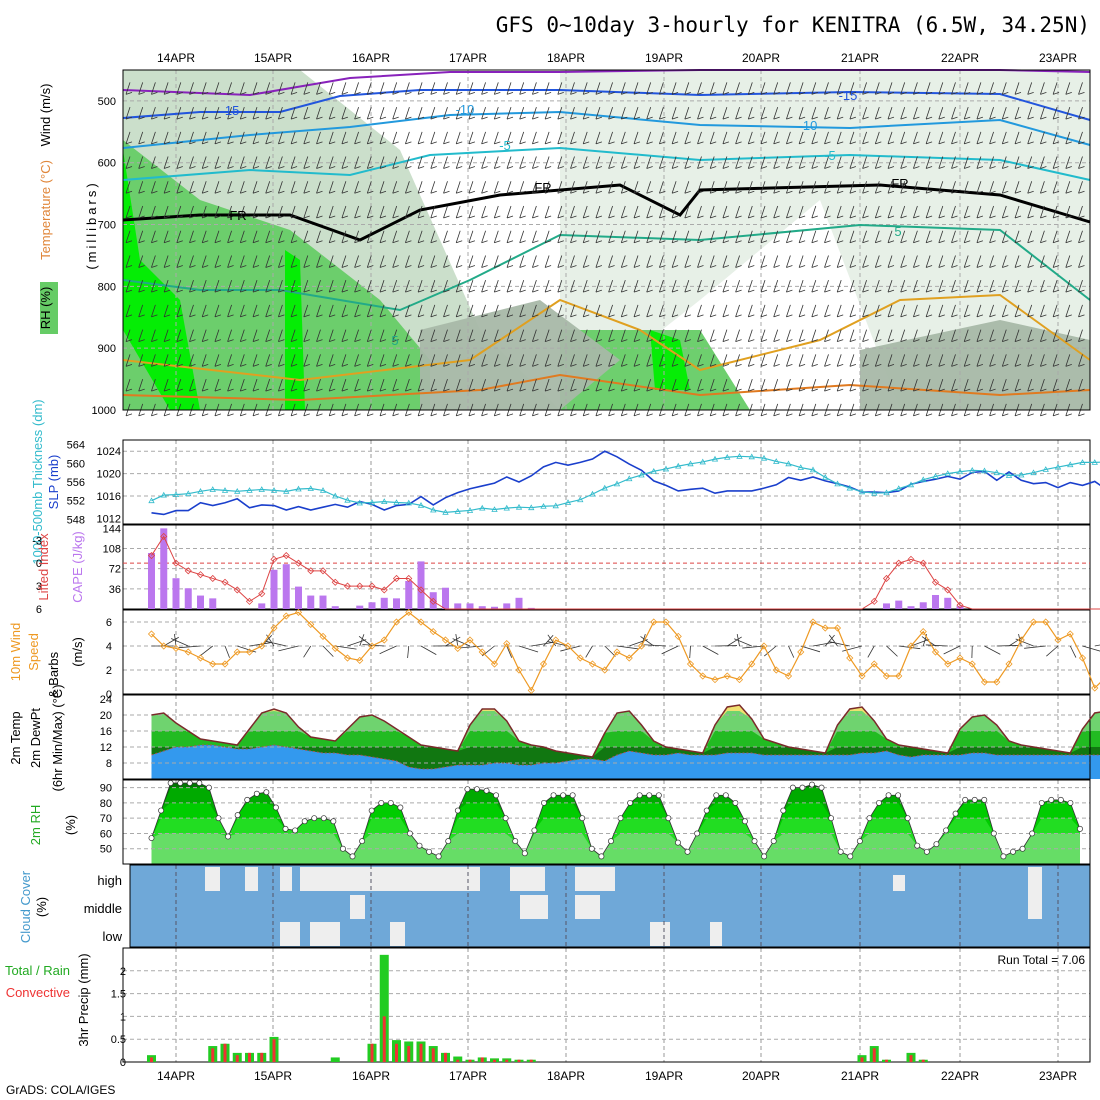  What do you see at coordinates (83, 999) in the screenshot?
I see `precip-ylabel-unit: 3hr Precip (mm)` at bounding box center [83, 999].